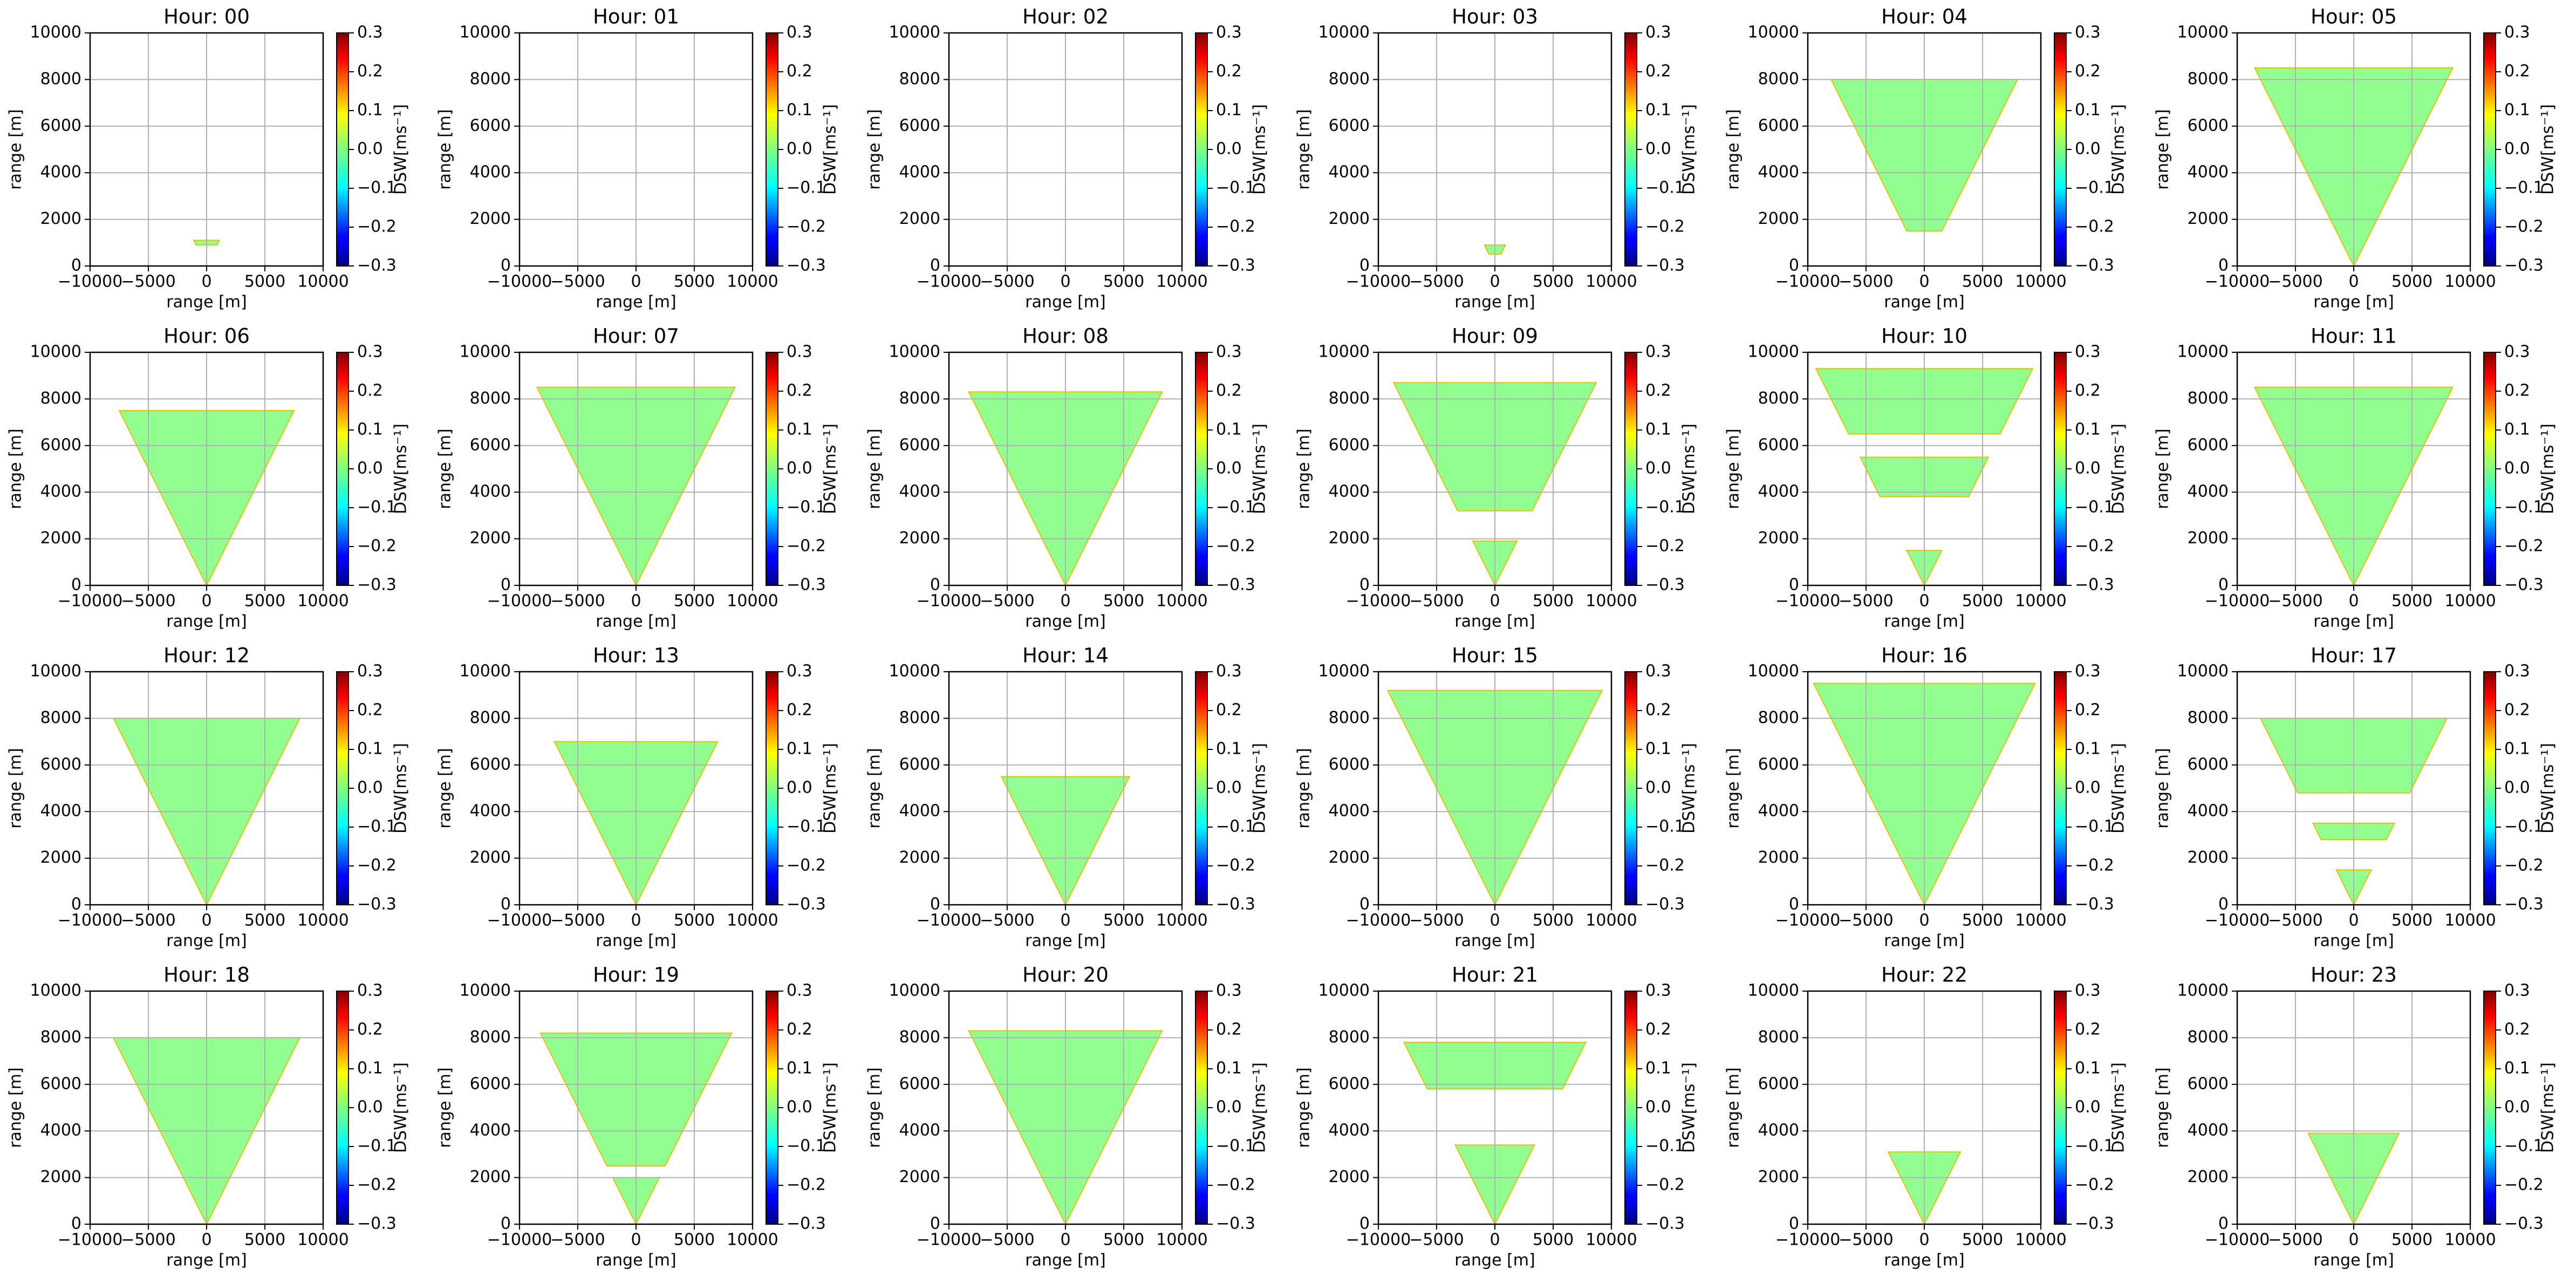 This screenshot has height=1283, width=2576. Describe the element at coordinates (636, 655) in the screenshot. I see `panel-title: Hour: 13` at that location.